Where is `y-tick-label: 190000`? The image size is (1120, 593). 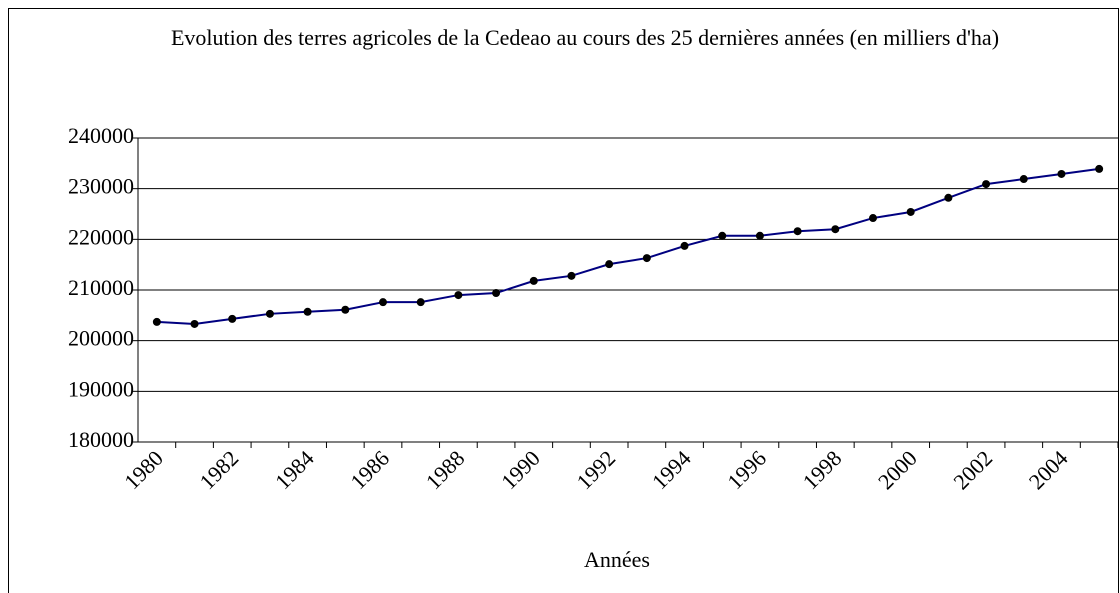 y-tick-label: 190000 is located at coordinates (101, 388).